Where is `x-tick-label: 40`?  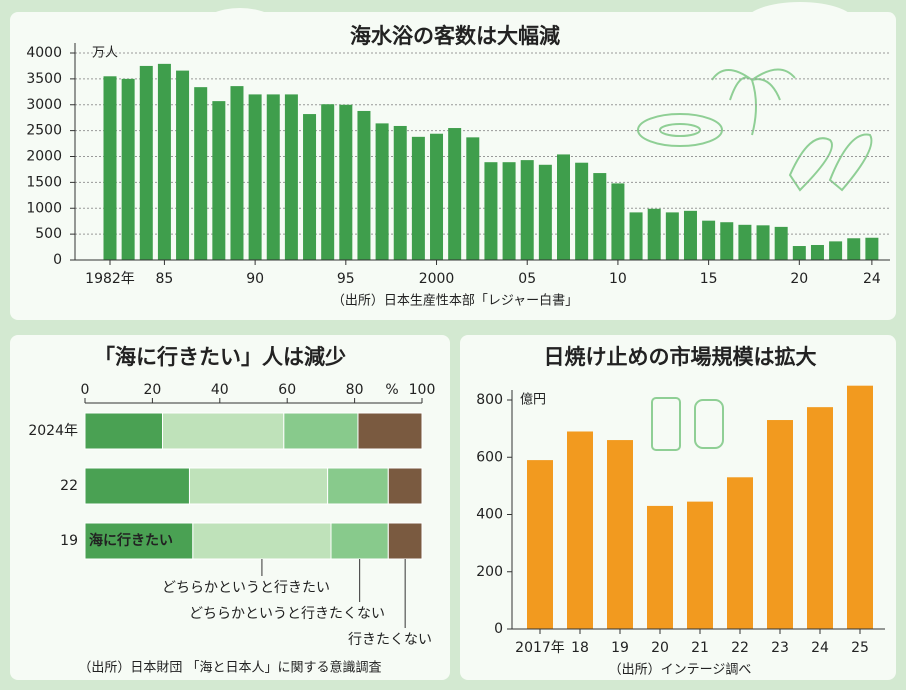 x-tick-label: 40 is located at coordinates (220, 390).